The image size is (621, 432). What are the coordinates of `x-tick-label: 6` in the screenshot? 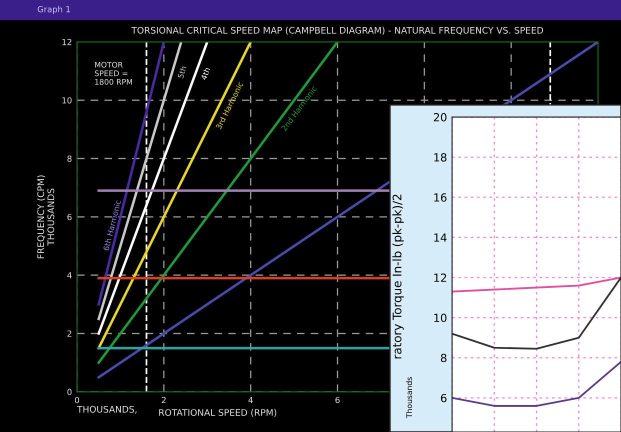 It's located at (337, 400).